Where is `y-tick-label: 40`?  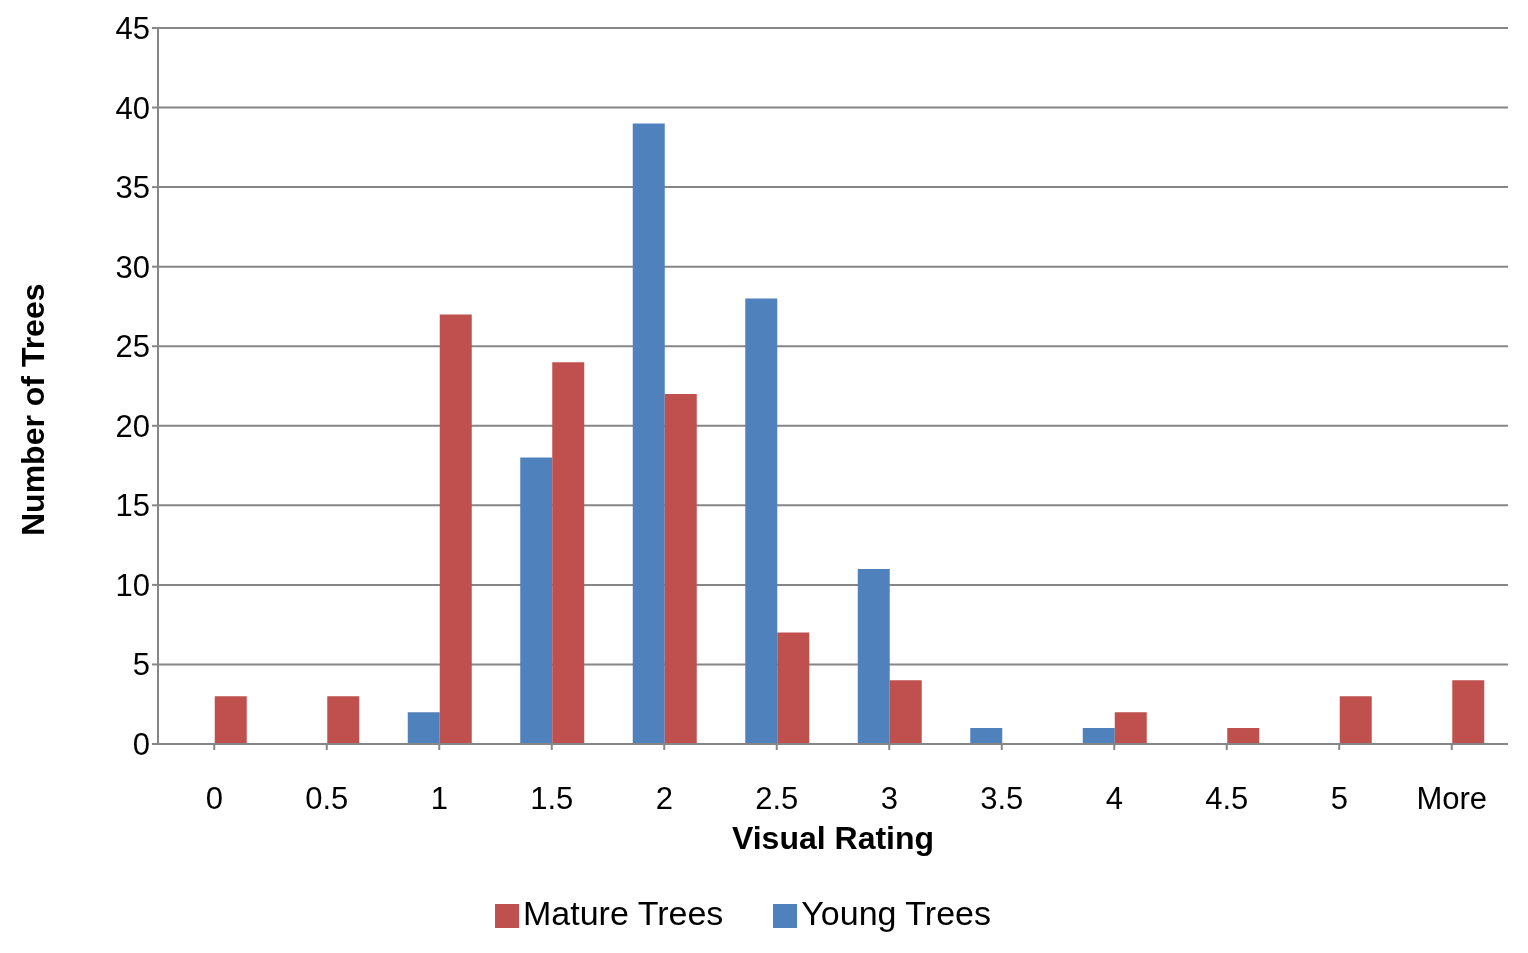
y-tick-label: 40 is located at coordinates (132, 108).